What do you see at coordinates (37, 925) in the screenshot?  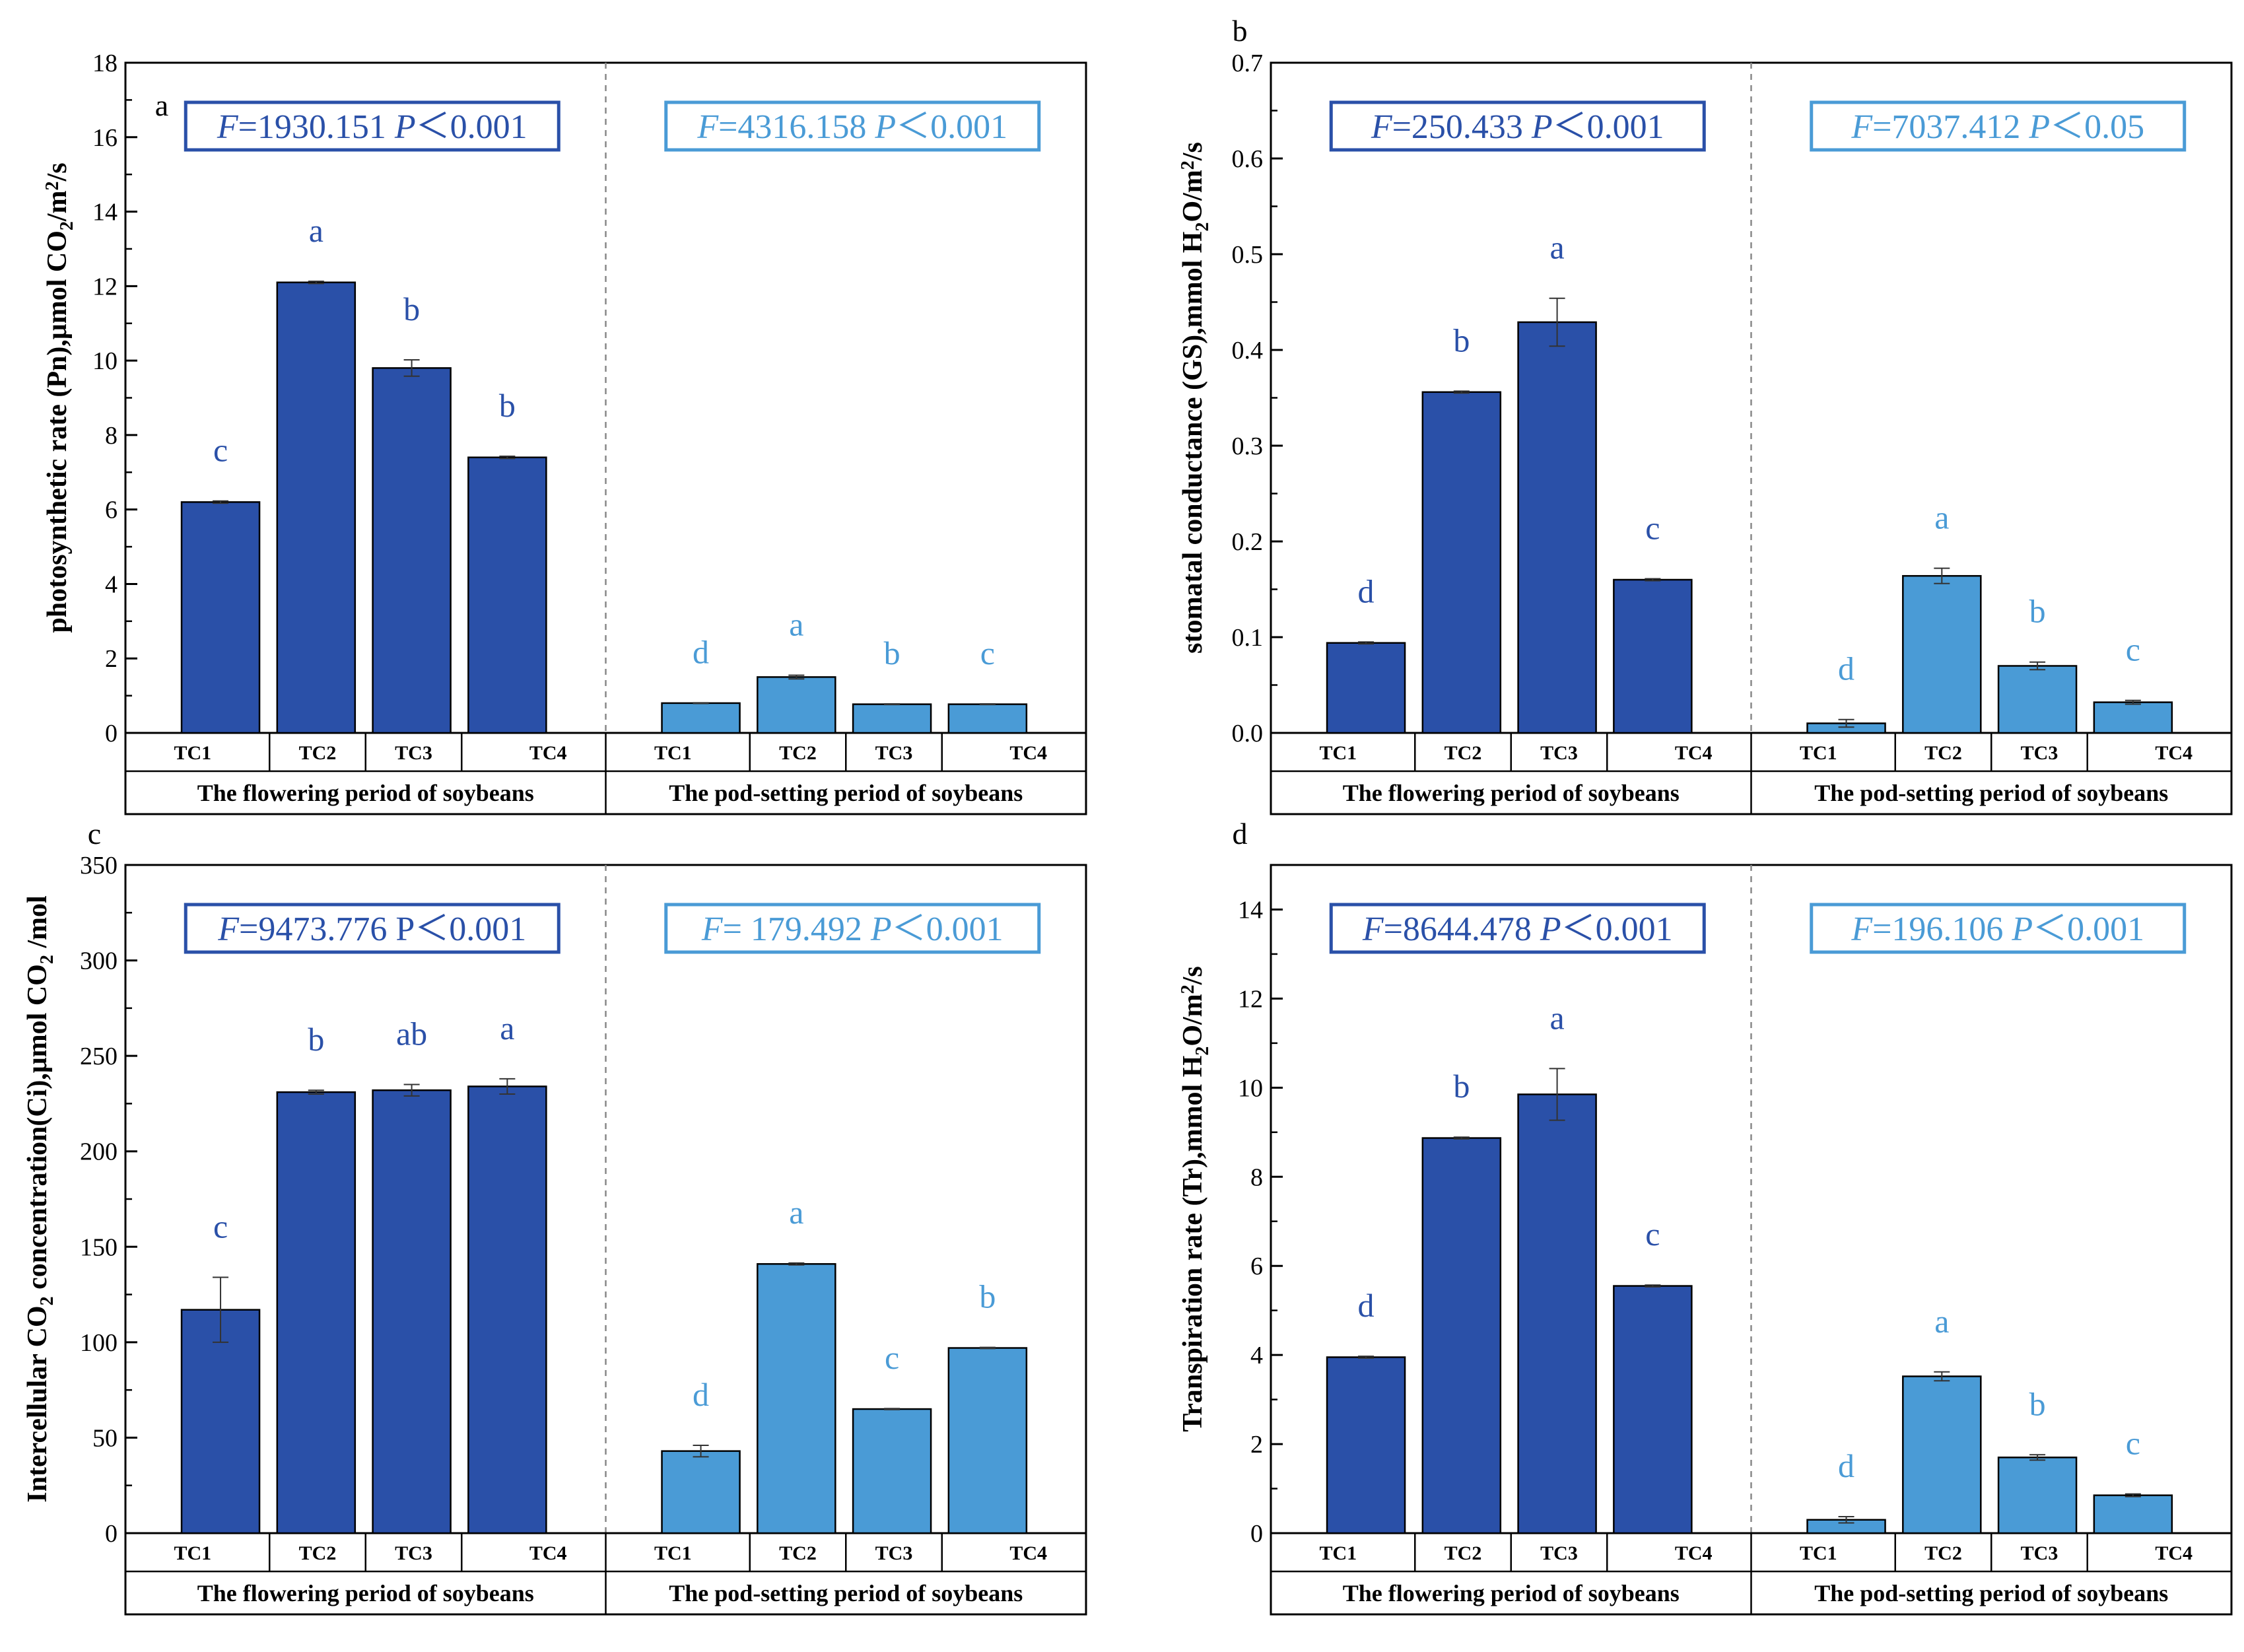 I see `y-axis-label-end: /mol` at bounding box center [37, 925].